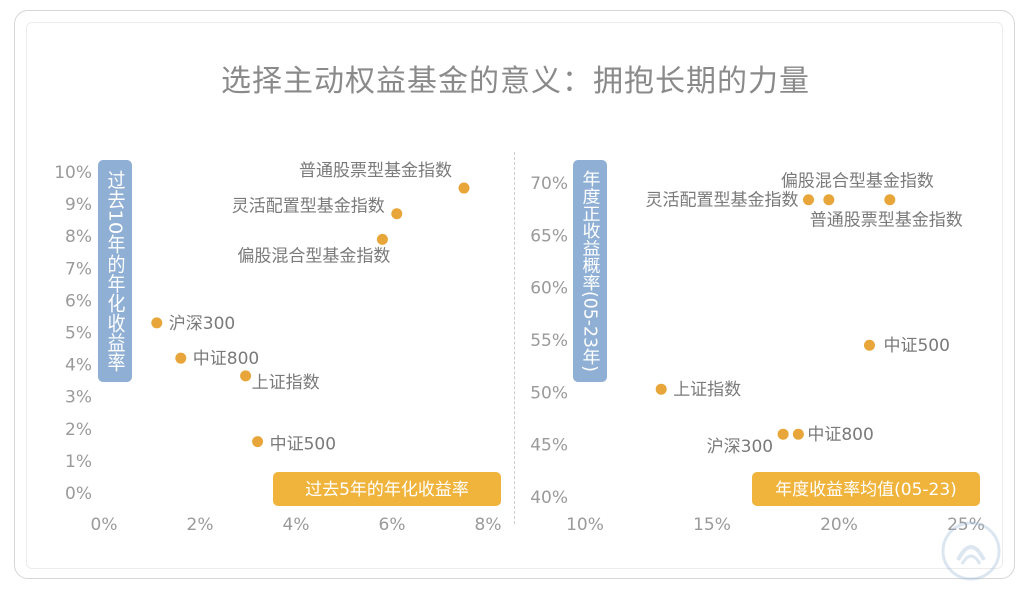  What do you see at coordinates (514, 338) in the screenshot?
I see `chart-divider` at bounding box center [514, 338].